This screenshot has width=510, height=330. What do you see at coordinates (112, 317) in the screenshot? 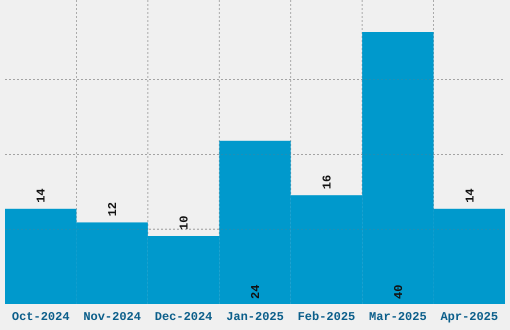
I see `x-tick-label: Nov-2024` at bounding box center [112, 317].